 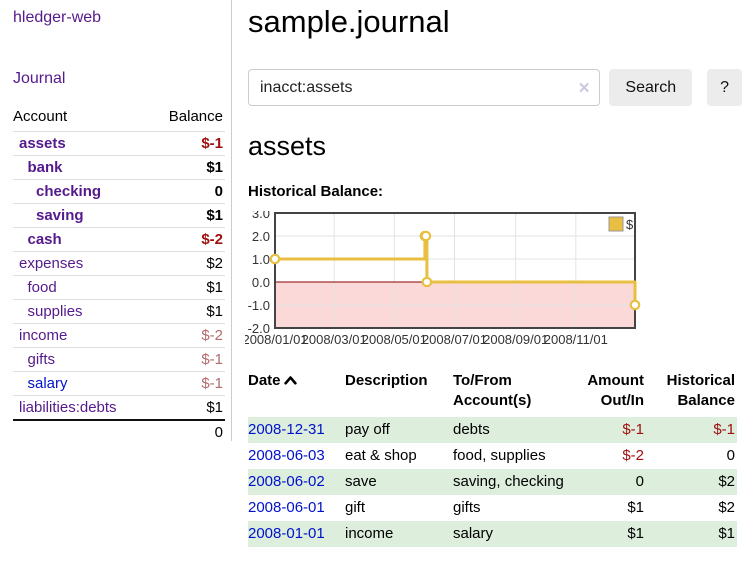 What do you see at coordinates (119, 335) in the screenshot?
I see `account-row: income $-2` at bounding box center [119, 335].